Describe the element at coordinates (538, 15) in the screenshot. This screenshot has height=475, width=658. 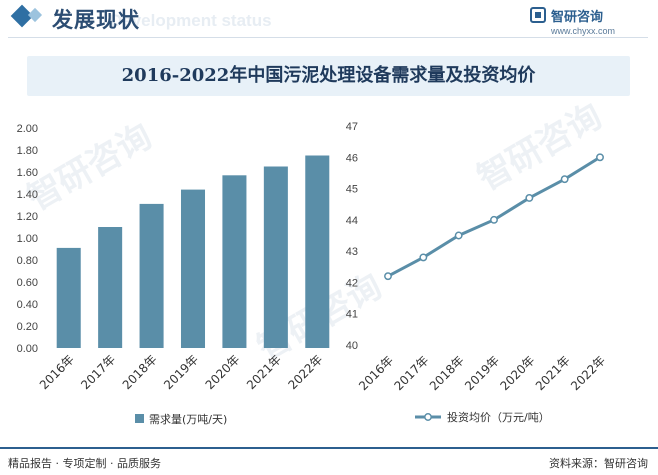
I see `brand-logo-icon` at that location.